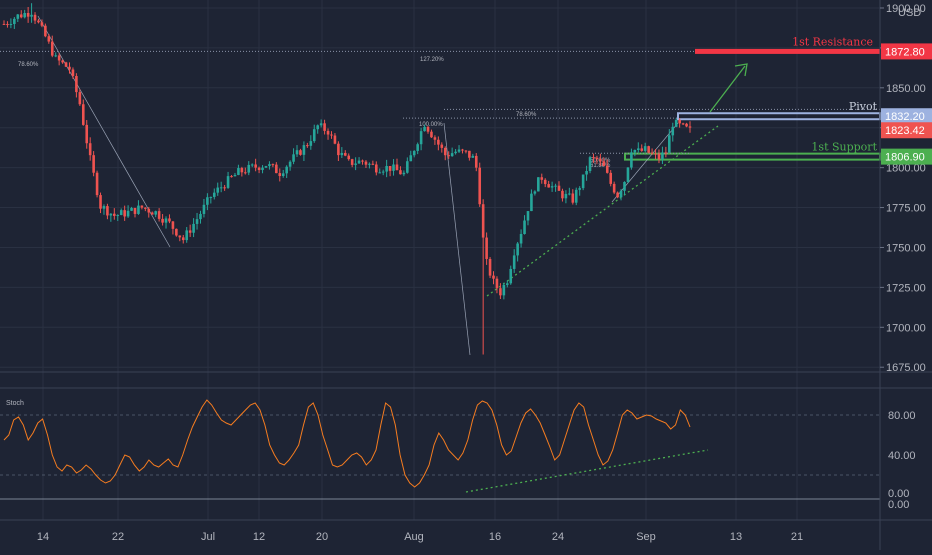  I want to click on current-price-tag-text: 1823.42, so click(905, 131).